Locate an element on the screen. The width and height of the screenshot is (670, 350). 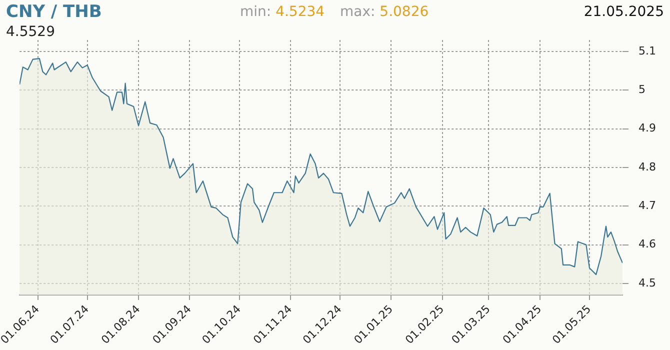
chart-title: CNY / THB is located at coordinates (54, 12).